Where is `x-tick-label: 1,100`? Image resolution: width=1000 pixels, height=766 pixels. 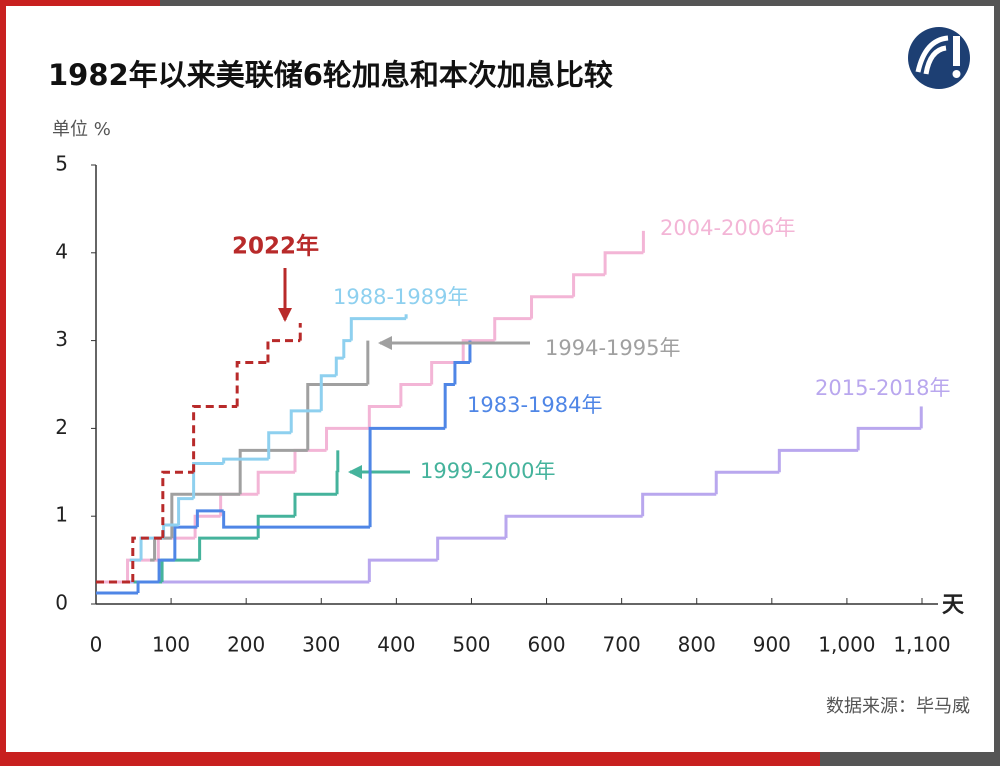
x-tick-label: 1,100 is located at coordinates (921, 645).